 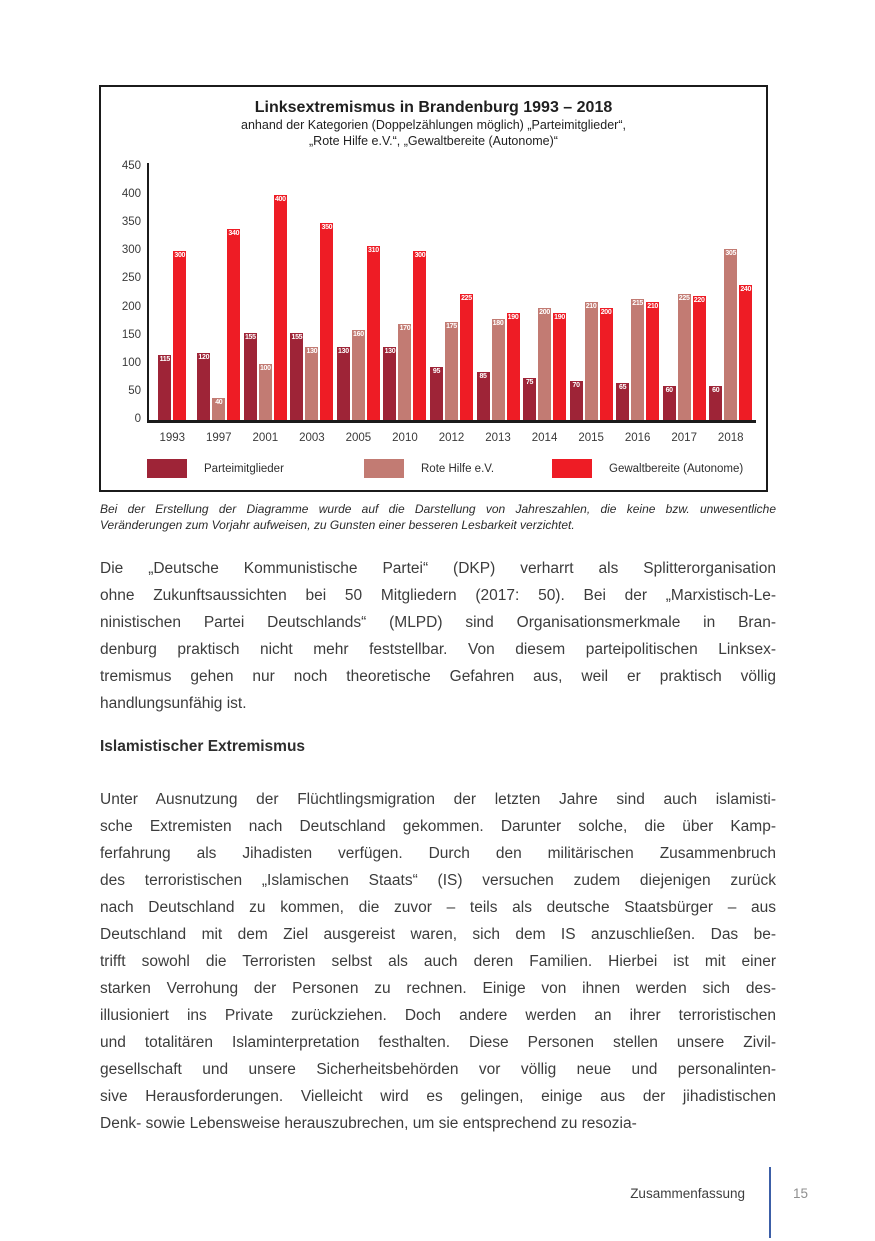 I want to click on bar: 160, so click(x=358, y=375).